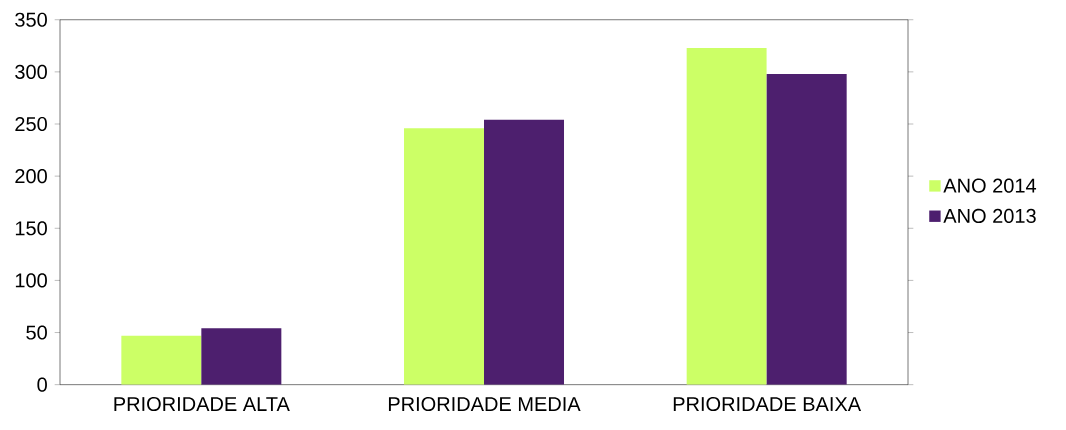 The height and width of the screenshot is (430, 1066). Describe the element at coordinates (990, 185) in the screenshot. I see `legend-label: ANO 2014` at that location.